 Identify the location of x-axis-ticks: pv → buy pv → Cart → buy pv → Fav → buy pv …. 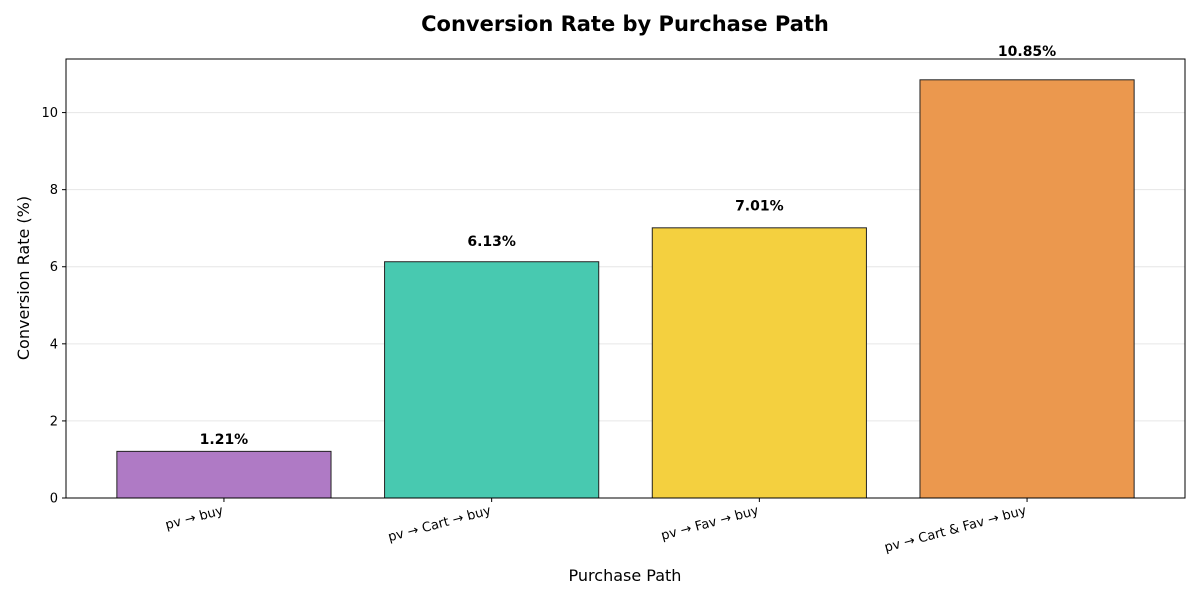
(596, 527).